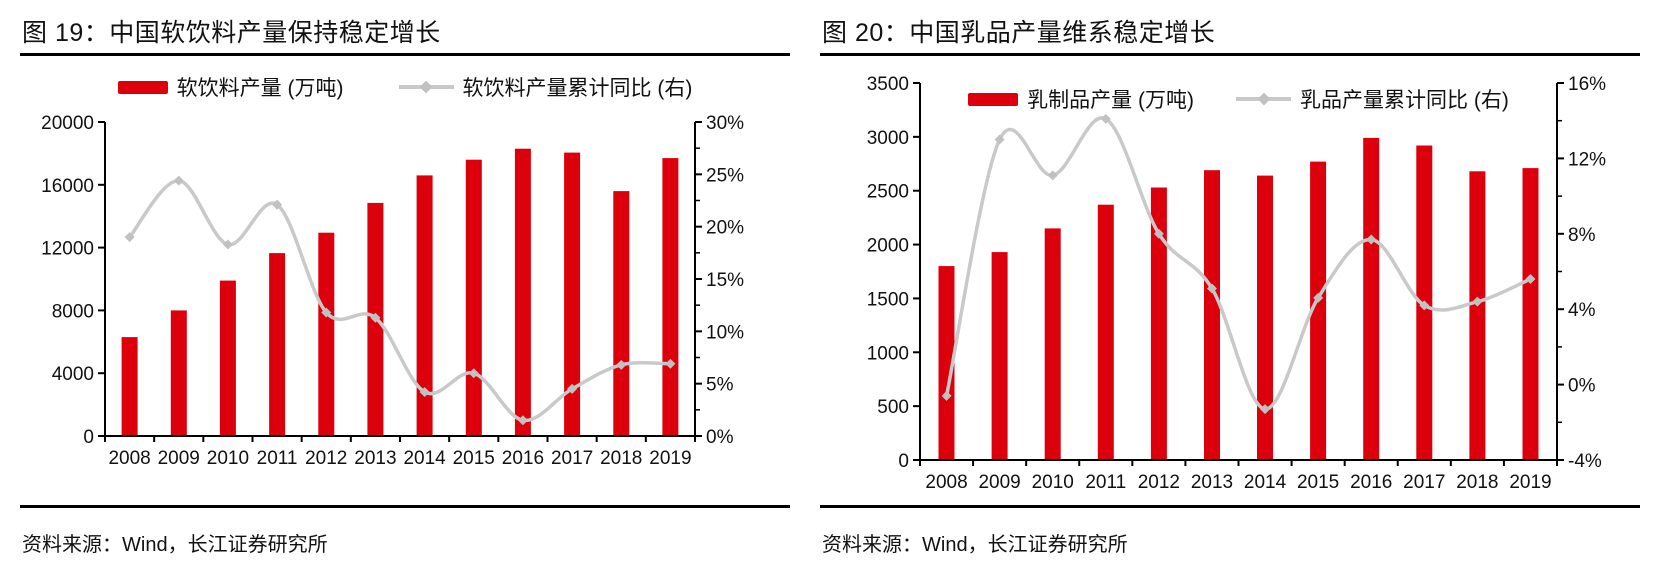 The image size is (1658, 585). I want to click on left-axis-label: 500, so click(893, 407).